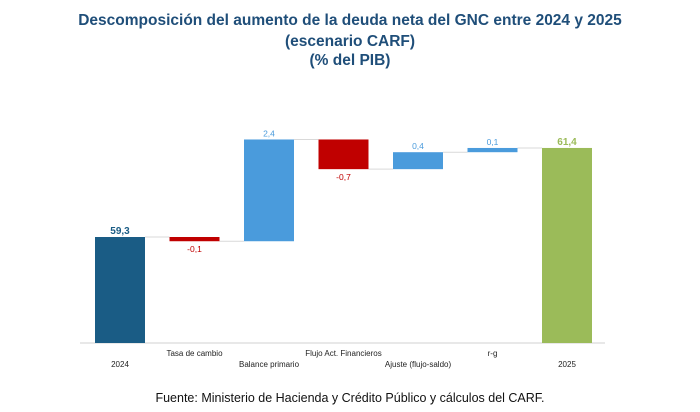 The width and height of the screenshot is (700, 412). What do you see at coordinates (120, 231) in the screenshot?
I see `value-label-2024: 59,3` at bounding box center [120, 231].